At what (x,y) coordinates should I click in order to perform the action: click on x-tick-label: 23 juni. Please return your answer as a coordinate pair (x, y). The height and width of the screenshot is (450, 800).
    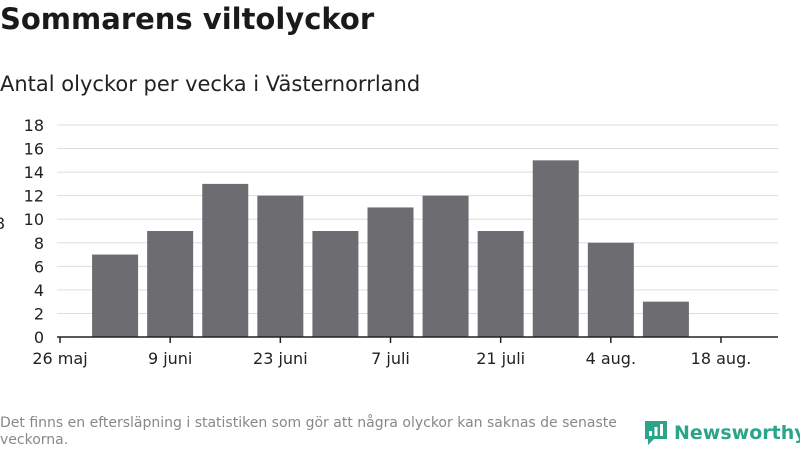
    Looking at the image, I should click on (280, 358).